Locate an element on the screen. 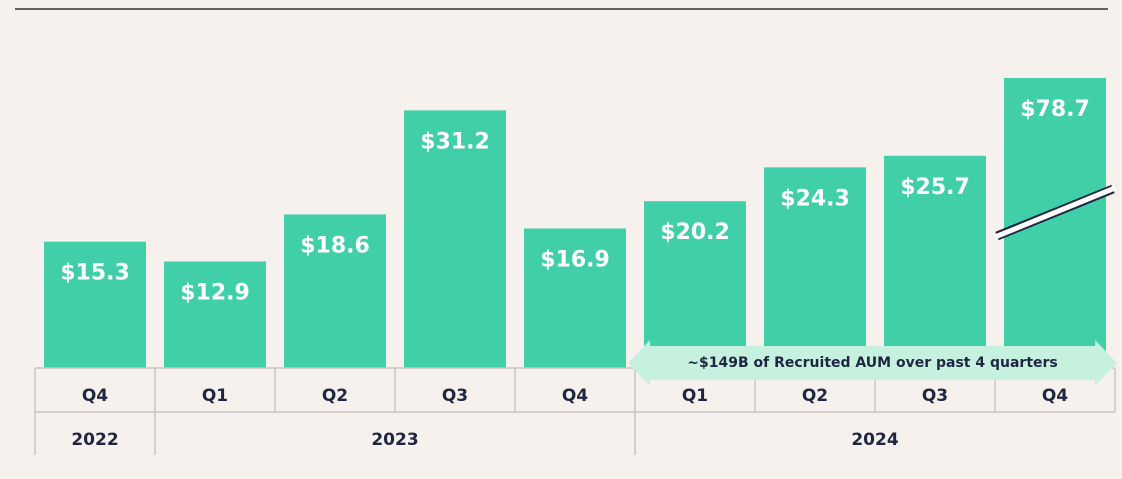  axis-break-gap is located at coordinates (1055, 212).